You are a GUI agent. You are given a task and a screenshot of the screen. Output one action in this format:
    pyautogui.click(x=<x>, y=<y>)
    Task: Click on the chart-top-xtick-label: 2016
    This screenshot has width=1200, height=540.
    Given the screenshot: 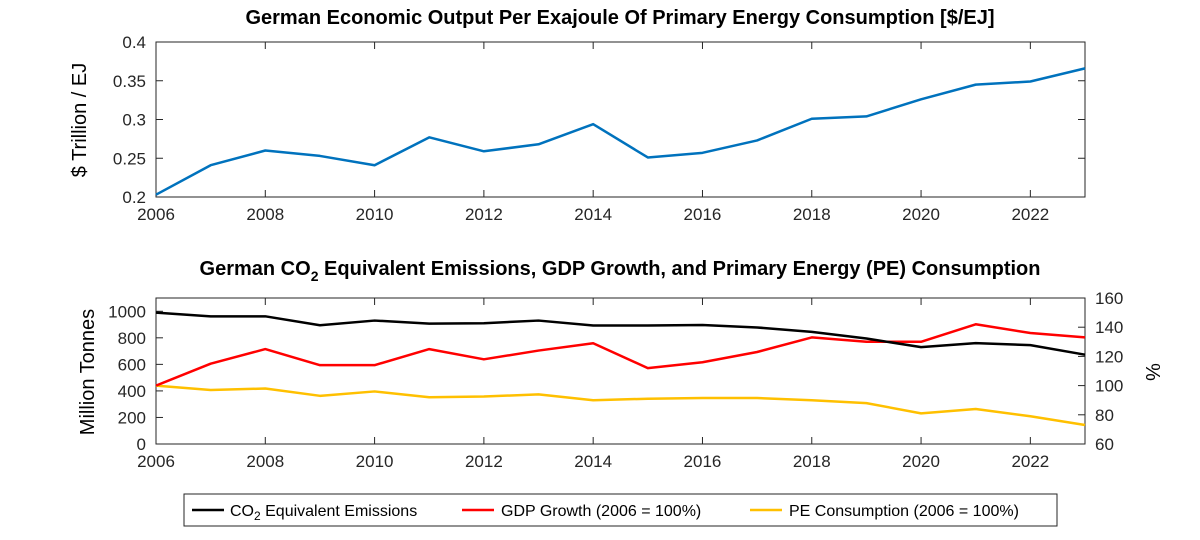 What is the action you would take?
    pyautogui.click(x=703, y=214)
    